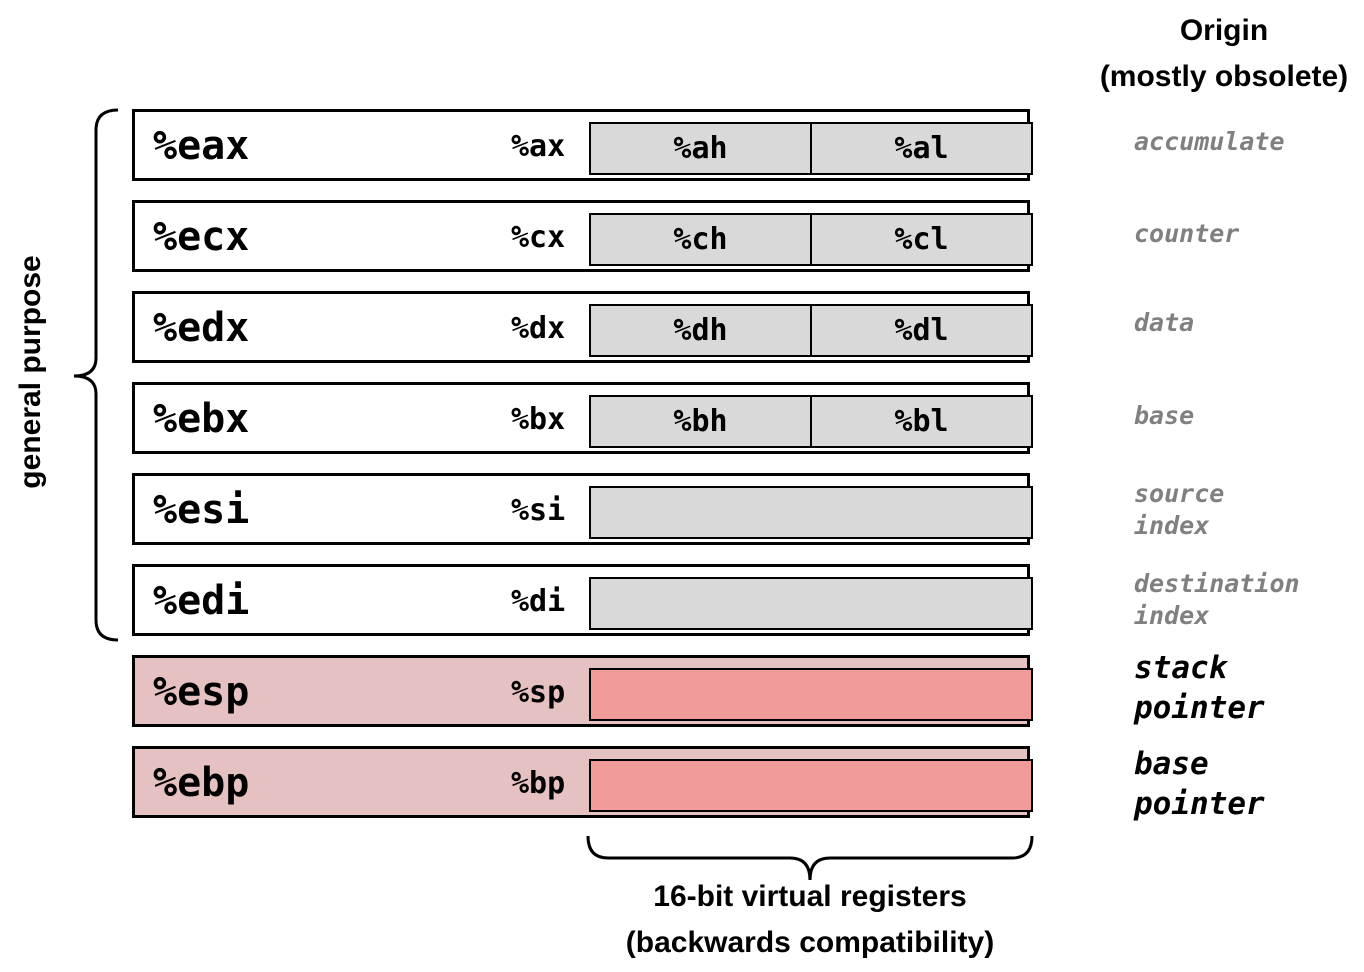  What do you see at coordinates (810, 858) in the screenshot?
I see `bottom-brace` at bounding box center [810, 858].